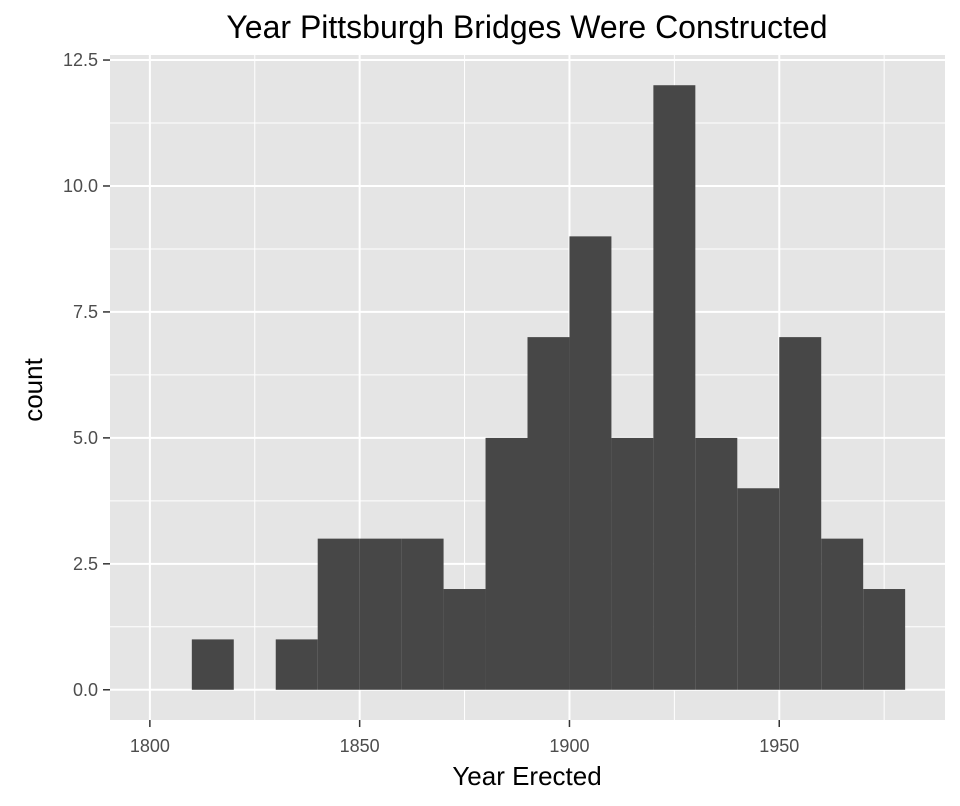 The height and width of the screenshot is (806, 960). I want to click on x-tick-label: 1800, so click(150, 746).